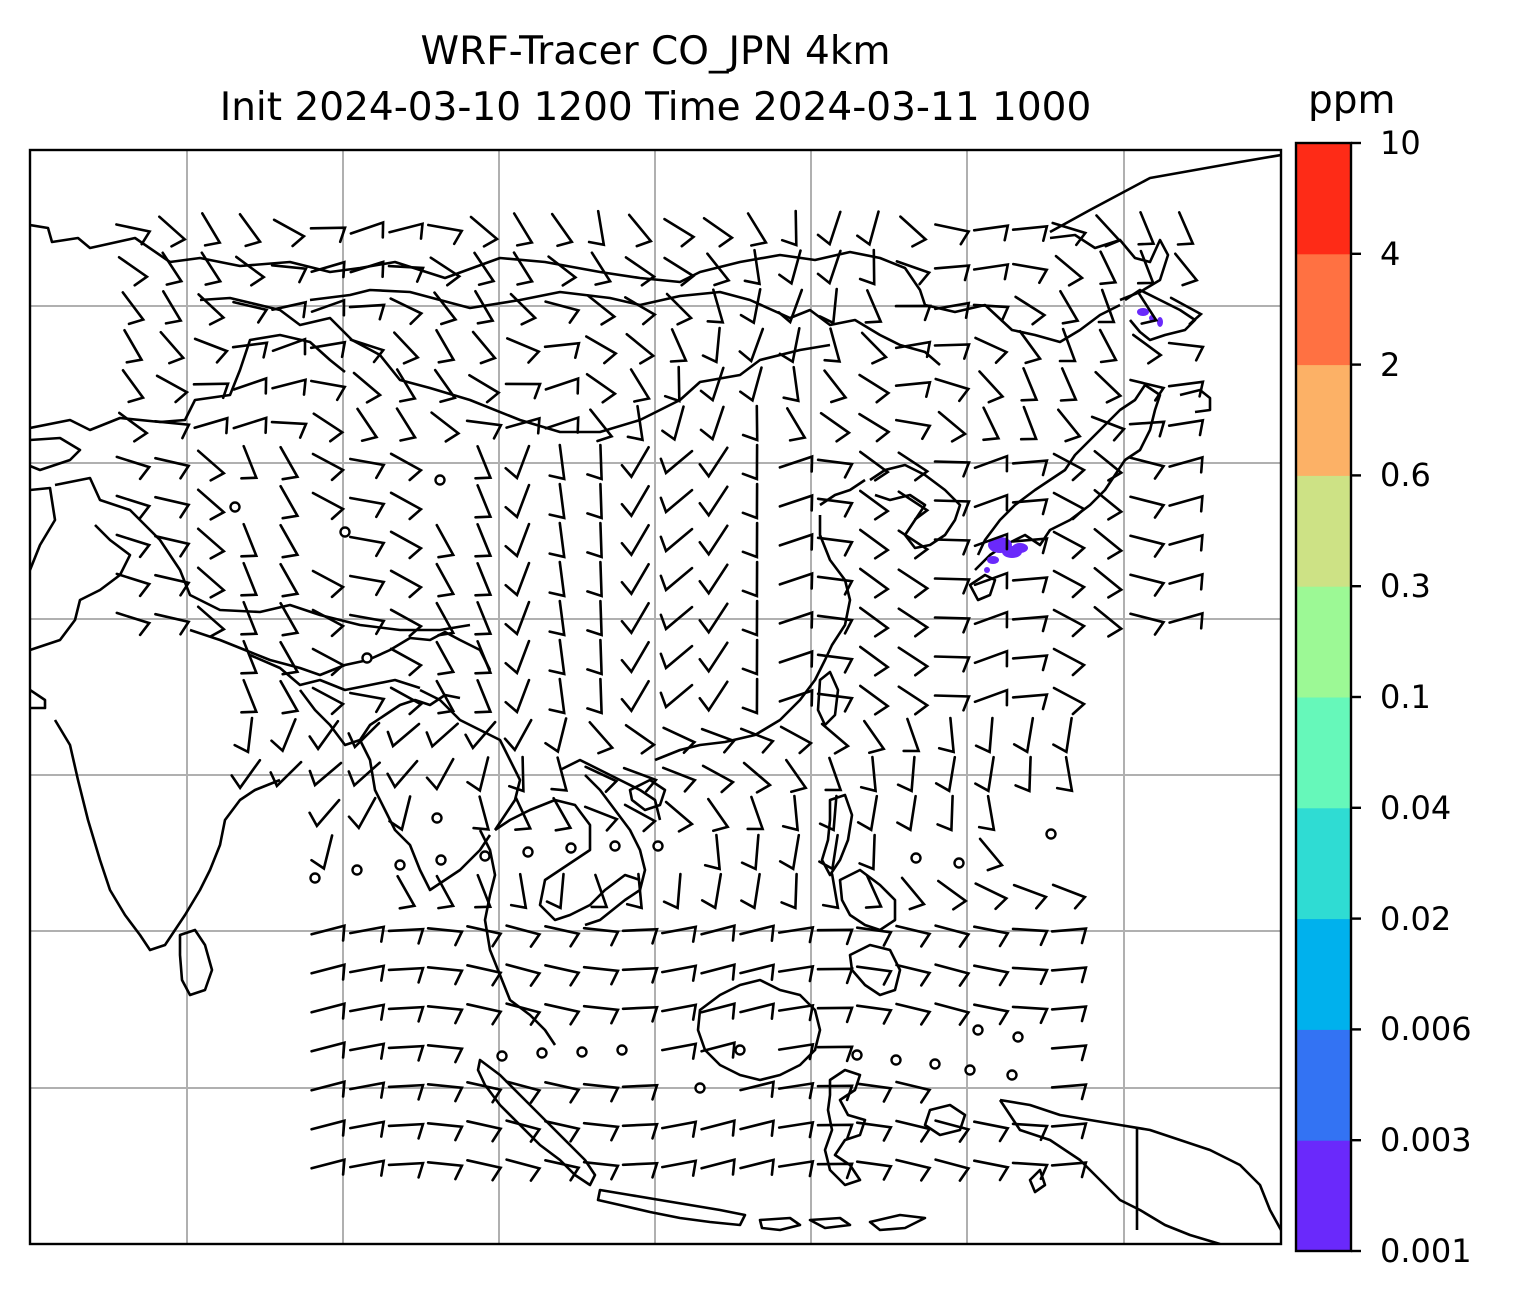  I want to click on colorbar-tick-label: 0.001, so click(1426, 1251).